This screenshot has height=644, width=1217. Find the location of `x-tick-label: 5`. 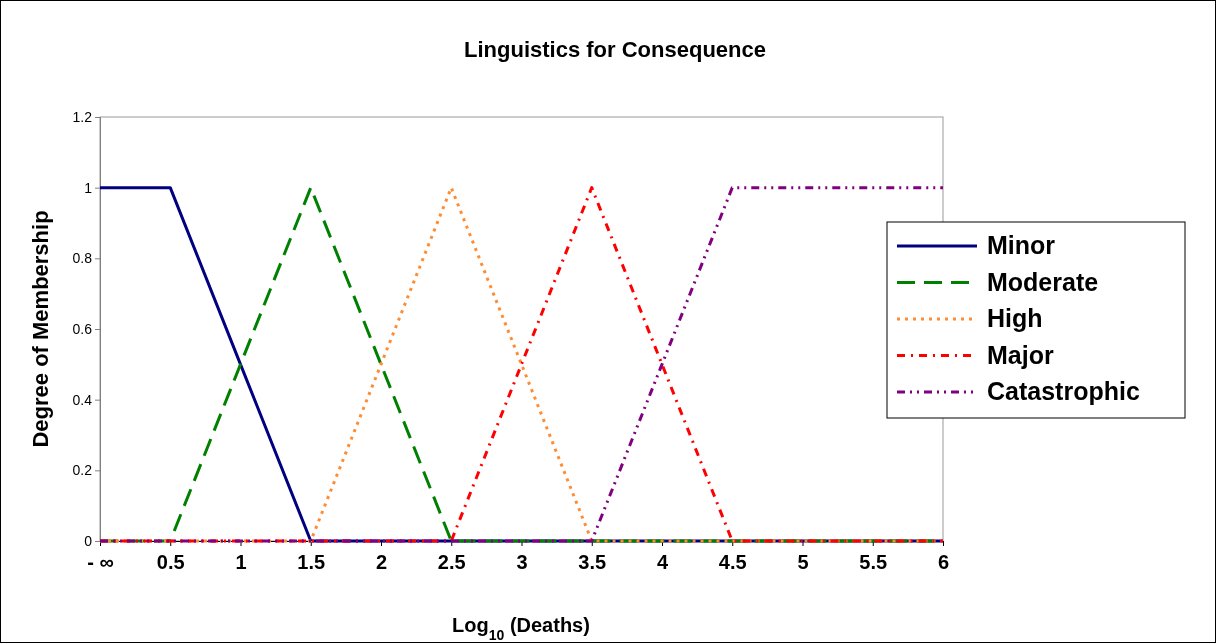

x-tick-label: 5 is located at coordinates (803, 562).